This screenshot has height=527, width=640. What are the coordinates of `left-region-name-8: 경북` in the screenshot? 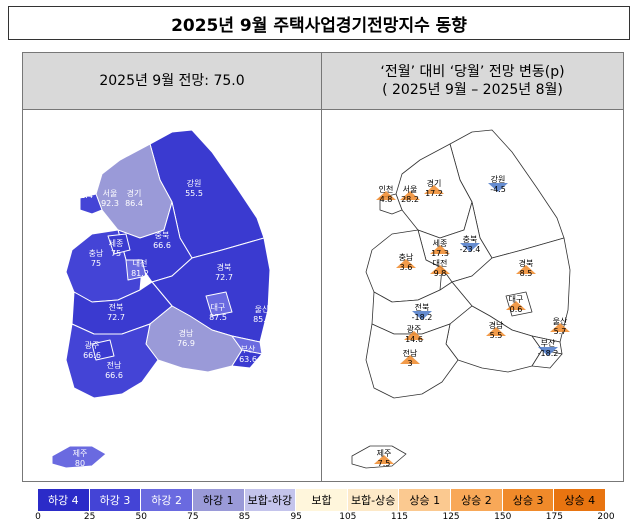 It's located at (224, 267).